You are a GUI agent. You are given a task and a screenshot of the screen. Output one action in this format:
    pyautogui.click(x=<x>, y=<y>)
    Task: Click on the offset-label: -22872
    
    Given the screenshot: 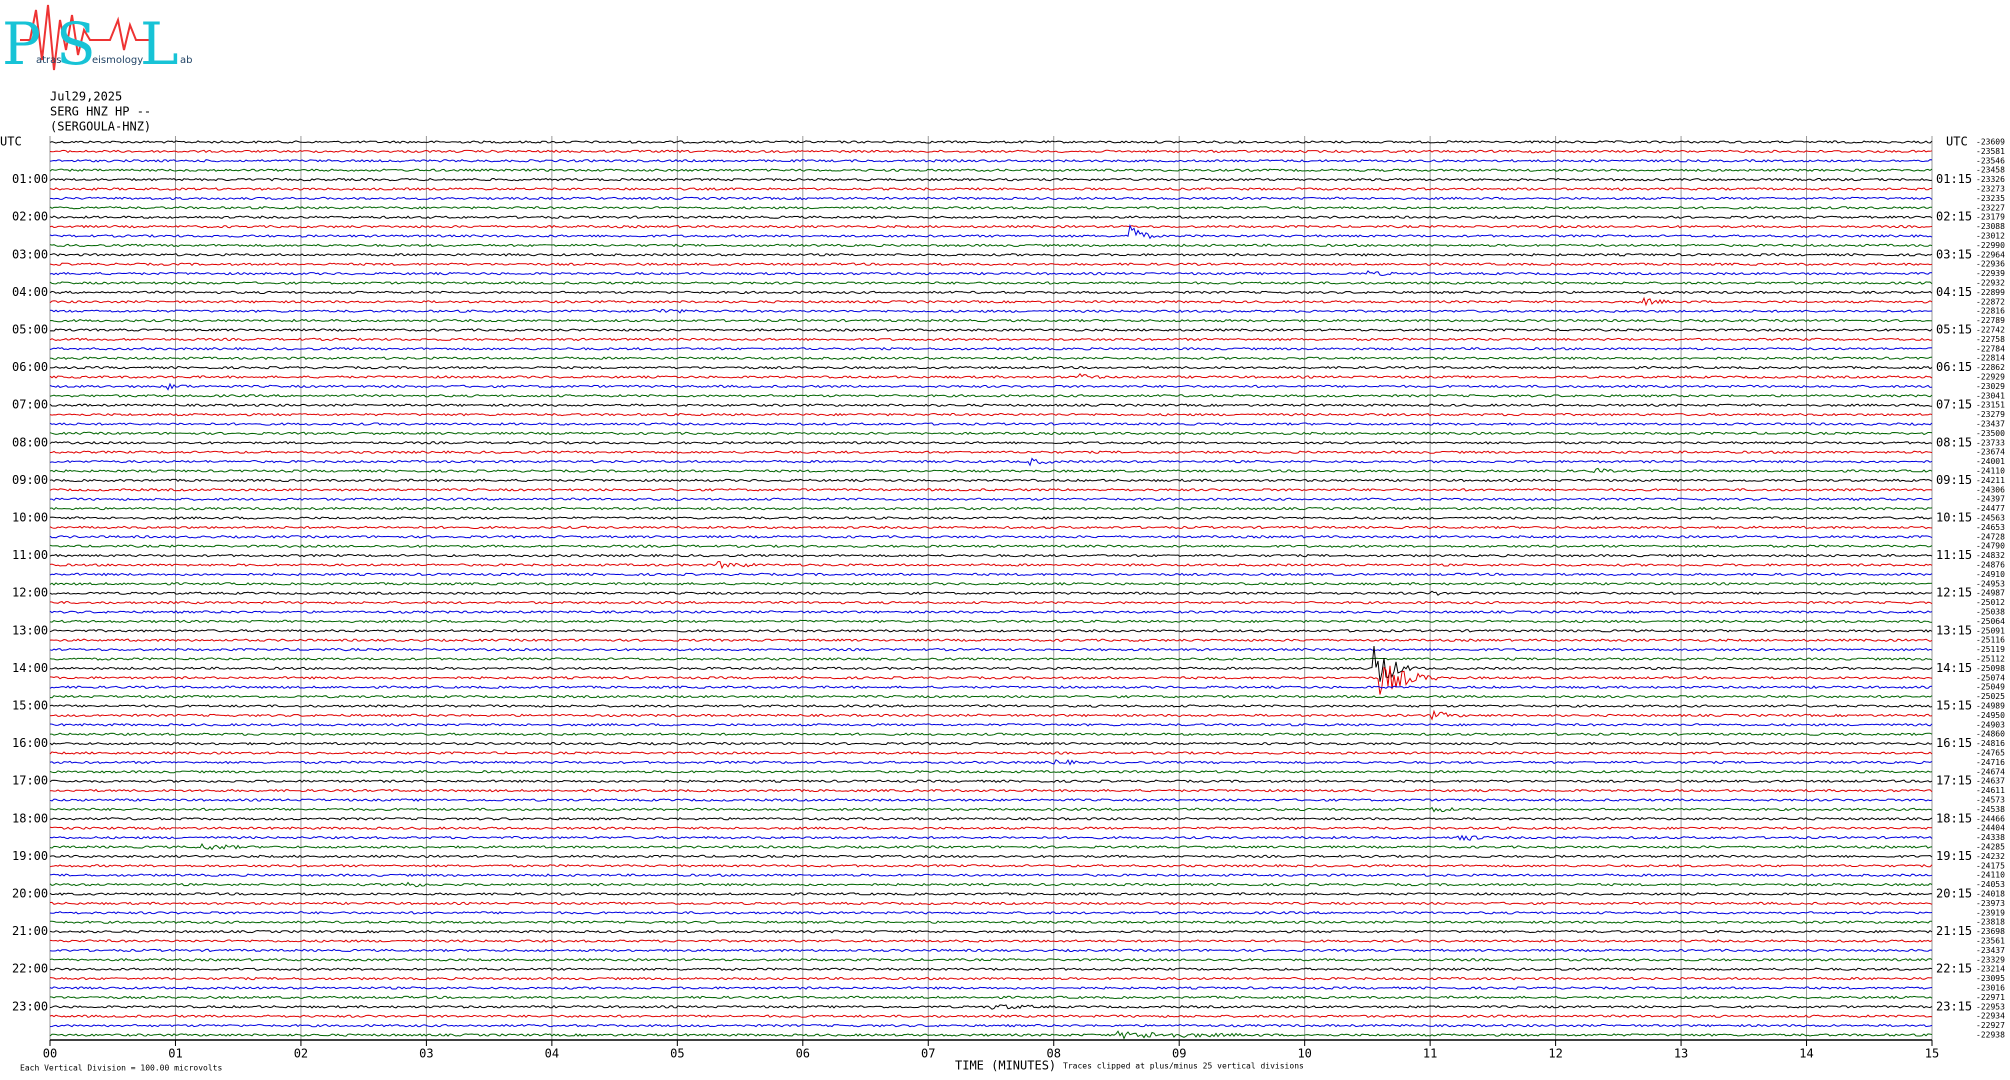 What is the action you would take?
    pyautogui.click(x=1990, y=301)
    